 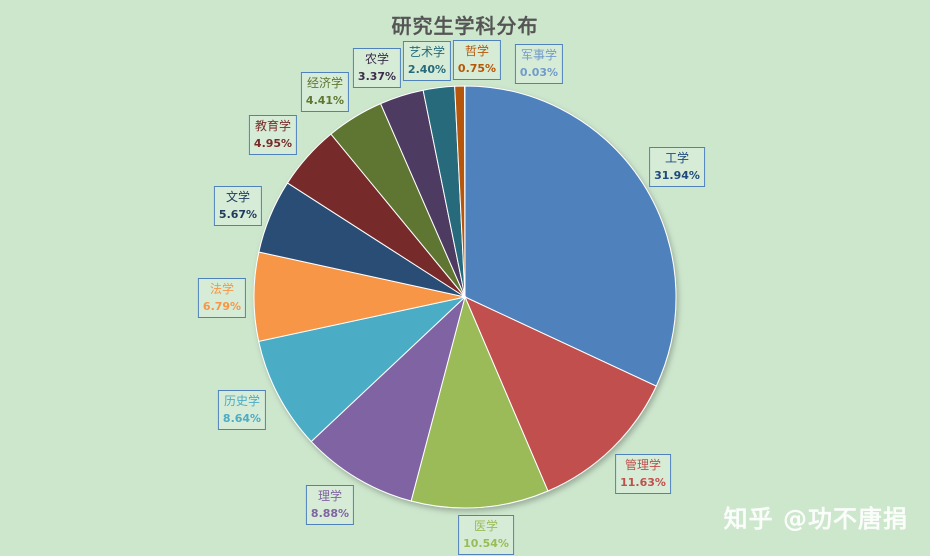 What do you see at coordinates (677, 158) in the screenshot?
I see `slice-name: 工学` at bounding box center [677, 158].